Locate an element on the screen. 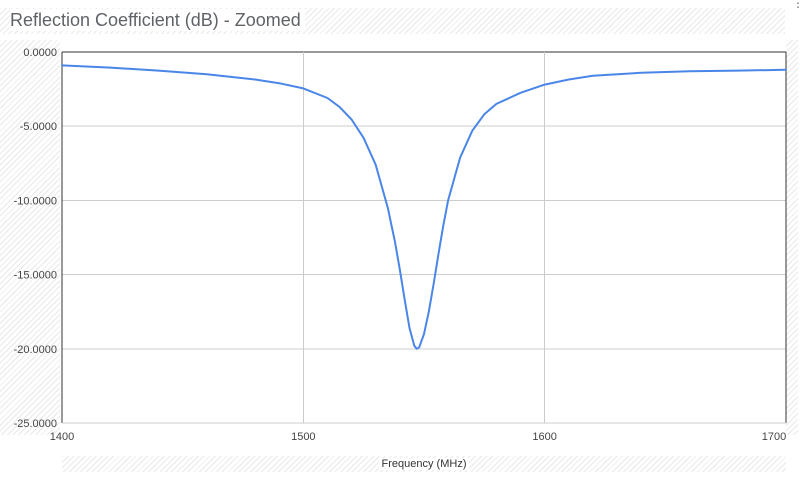 The image size is (800, 482). y-tick-label: -20.0000 is located at coordinates (35, 350).